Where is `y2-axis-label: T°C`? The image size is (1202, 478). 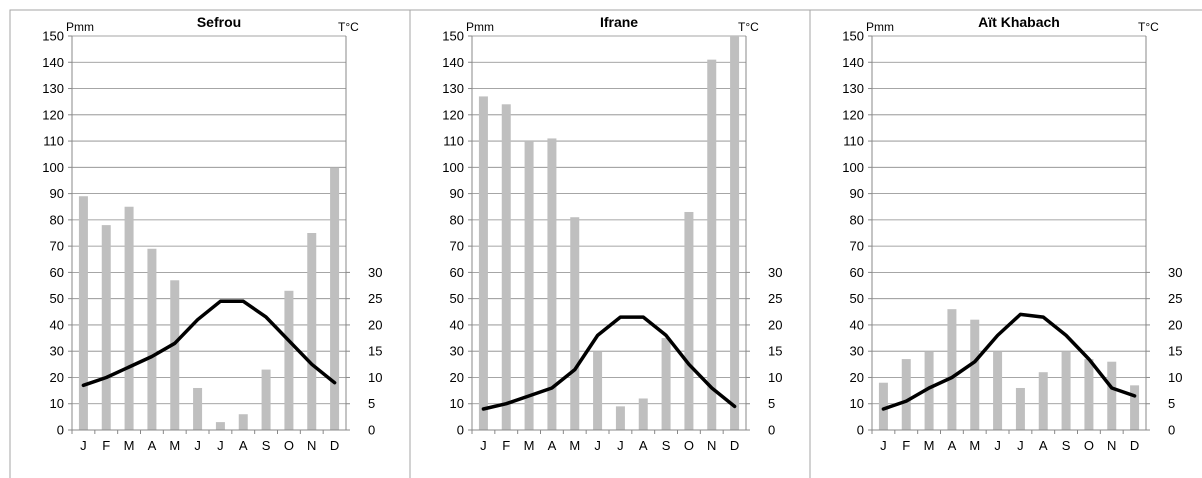 y2-axis-label: T°C is located at coordinates (348, 27).